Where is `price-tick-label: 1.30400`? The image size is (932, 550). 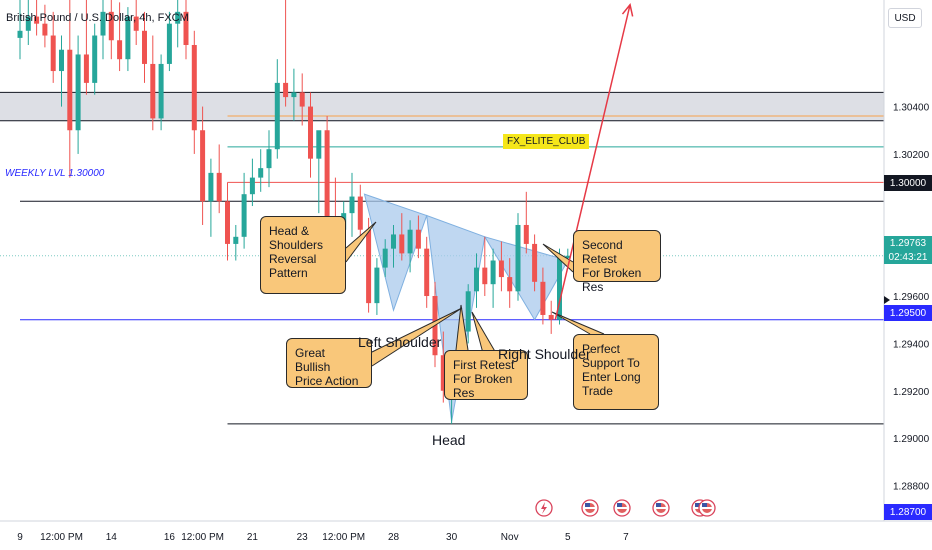
price-tick-label: 1.30400 is located at coordinates (911, 108).